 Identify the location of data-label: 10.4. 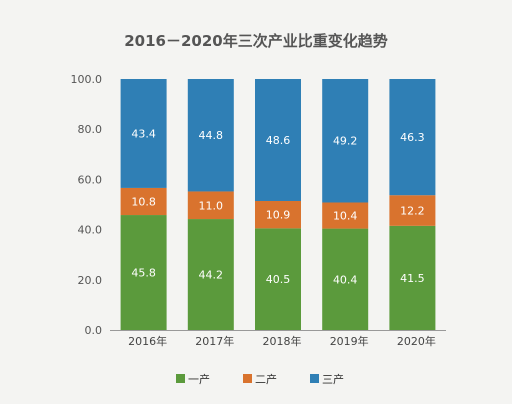
(345, 216).